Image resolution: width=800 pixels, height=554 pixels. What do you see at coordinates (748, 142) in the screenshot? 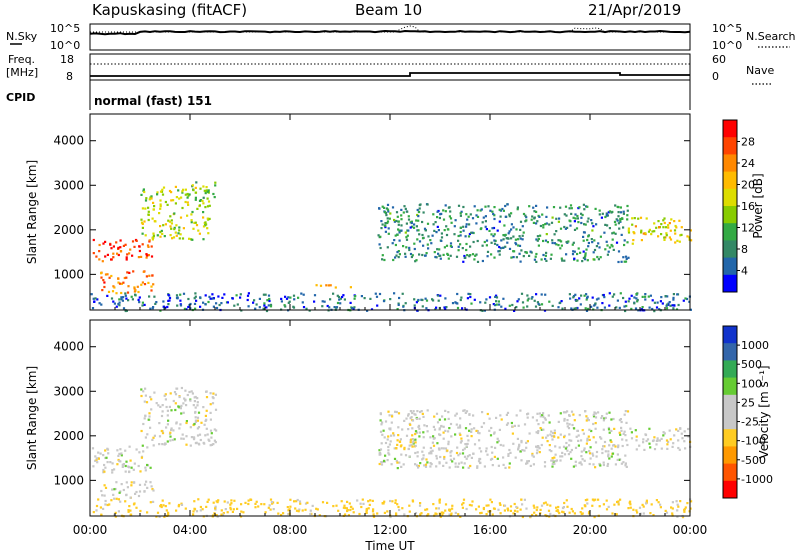
I see `colorbar-tick-label: 28` at bounding box center [748, 142].